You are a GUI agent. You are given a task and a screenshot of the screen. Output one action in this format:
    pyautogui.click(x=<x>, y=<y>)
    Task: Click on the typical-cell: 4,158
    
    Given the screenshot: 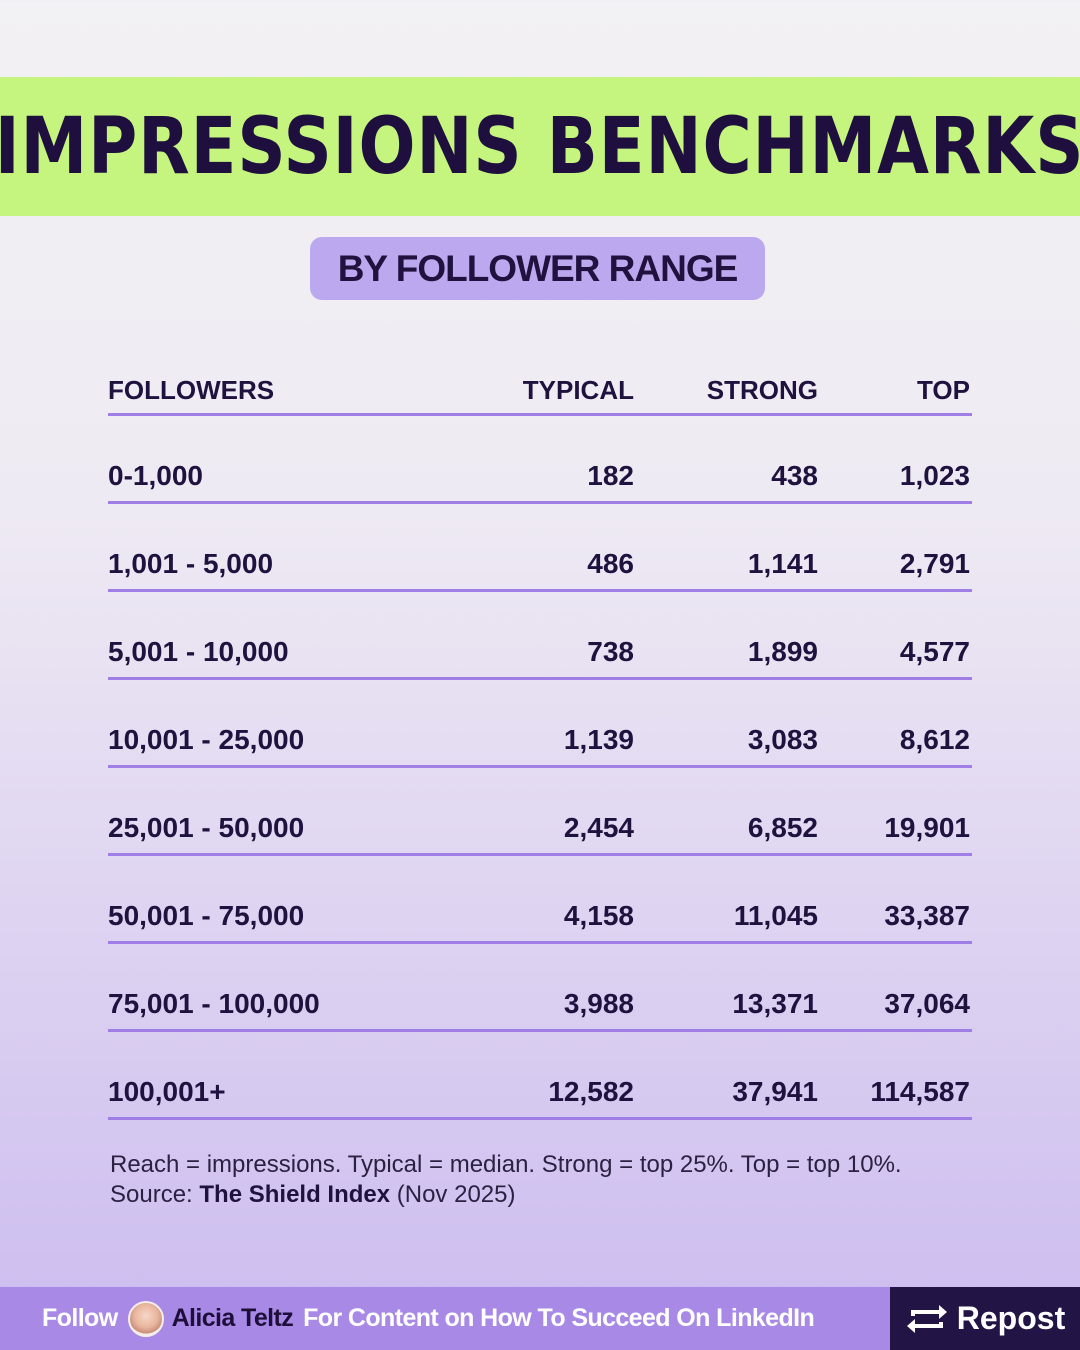 What is the action you would take?
    pyautogui.click(x=598, y=915)
    